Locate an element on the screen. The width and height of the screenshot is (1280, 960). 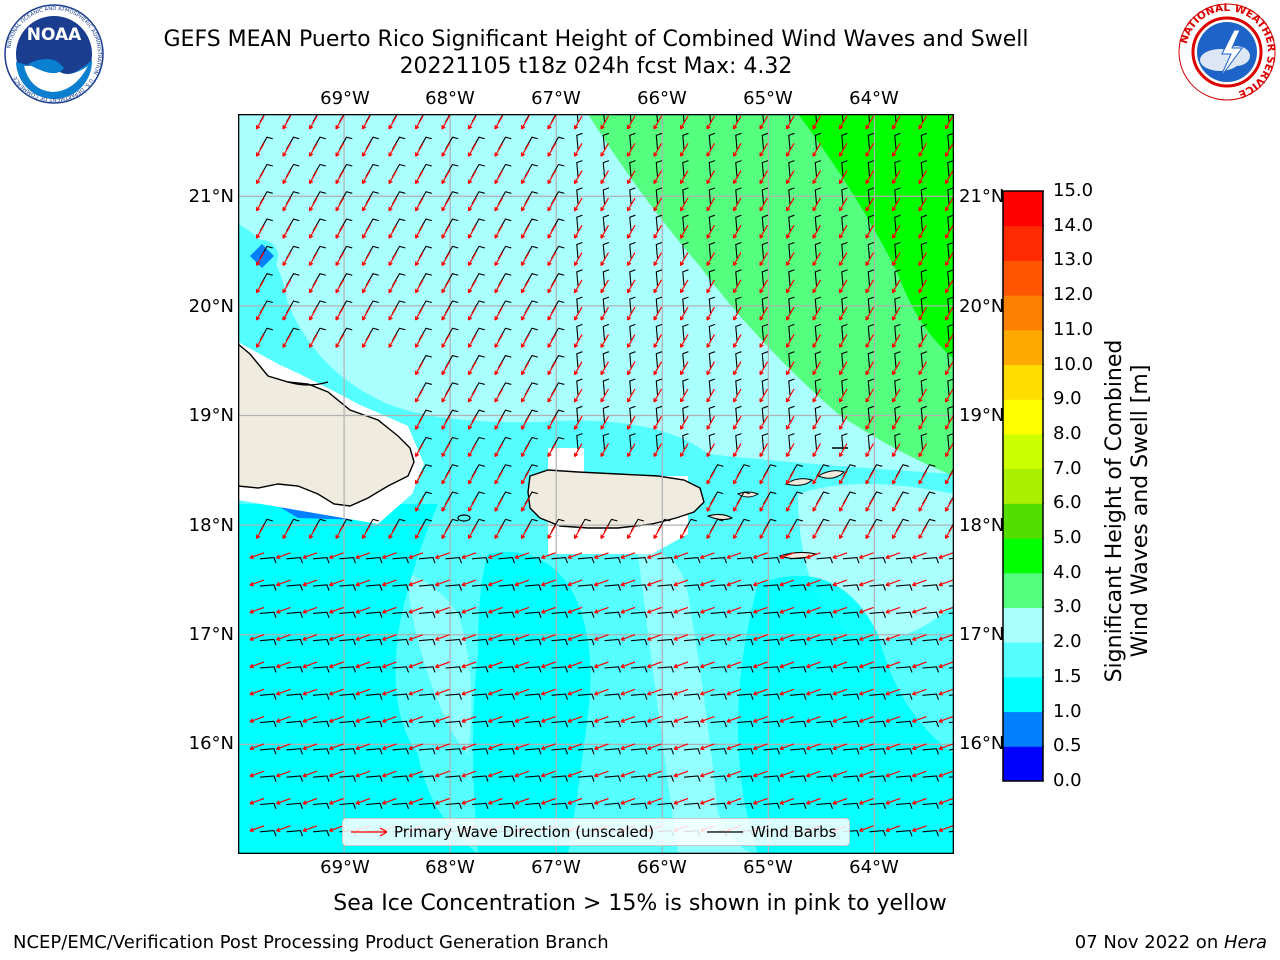
colorbar-tick-label: 14.0 is located at coordinates (1073, 225).